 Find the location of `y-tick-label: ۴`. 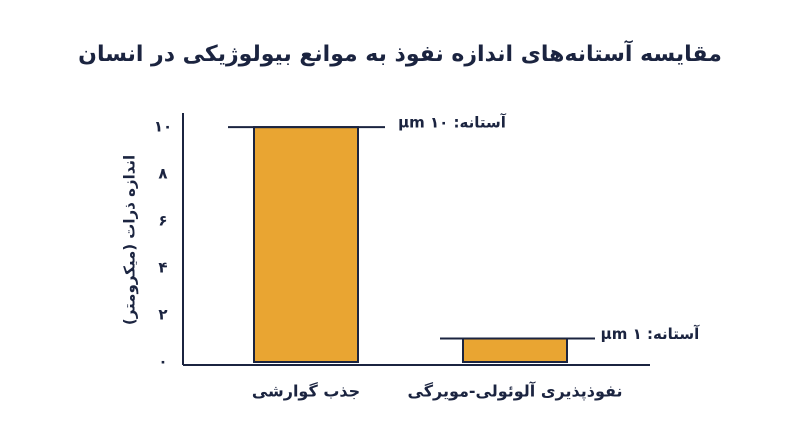

y-tick-label: ۴ is located at coordinates (162, 268).